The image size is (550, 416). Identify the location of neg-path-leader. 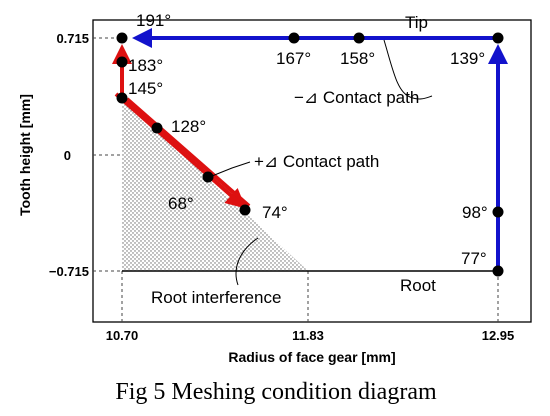
(408, 69).